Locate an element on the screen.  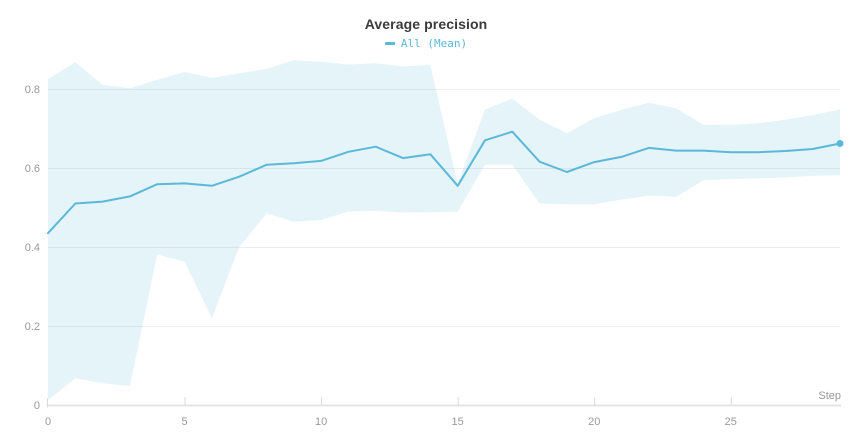
chart-title: Average precision is located at coordinates (426, 24).